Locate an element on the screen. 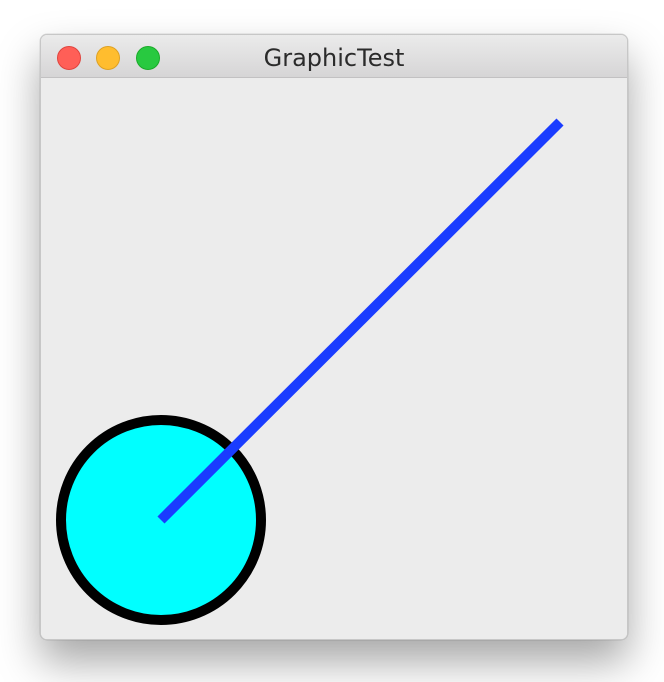 The height and width of the screenshot is (682, 664). window-title: GraphicTest is located at coordinates (334, 58).